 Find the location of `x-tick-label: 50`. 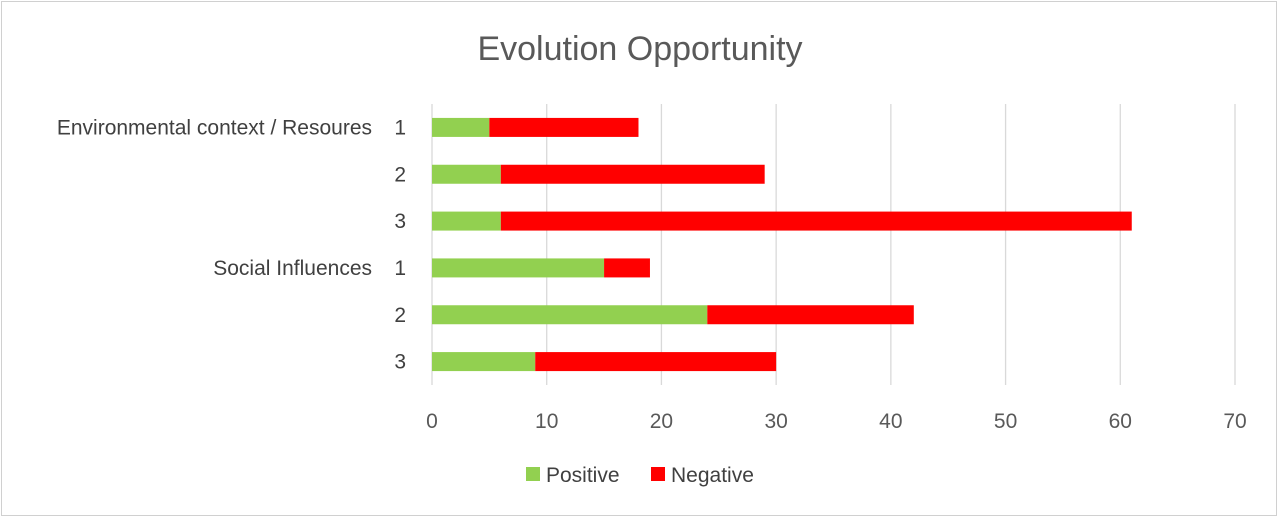

x-tick-label: 50 is located at coordinates (1005, 421).